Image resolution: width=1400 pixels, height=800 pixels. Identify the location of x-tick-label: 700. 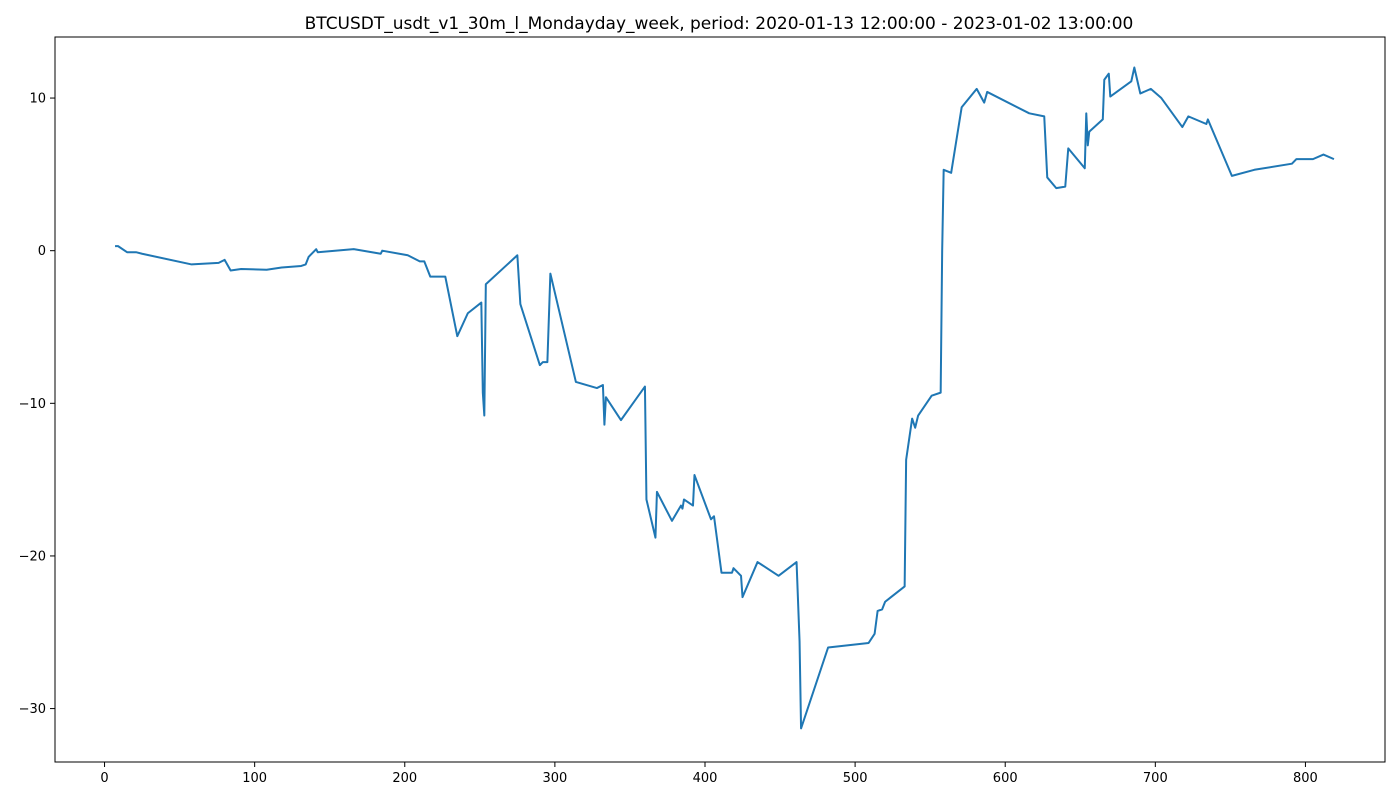
(1155, 778).